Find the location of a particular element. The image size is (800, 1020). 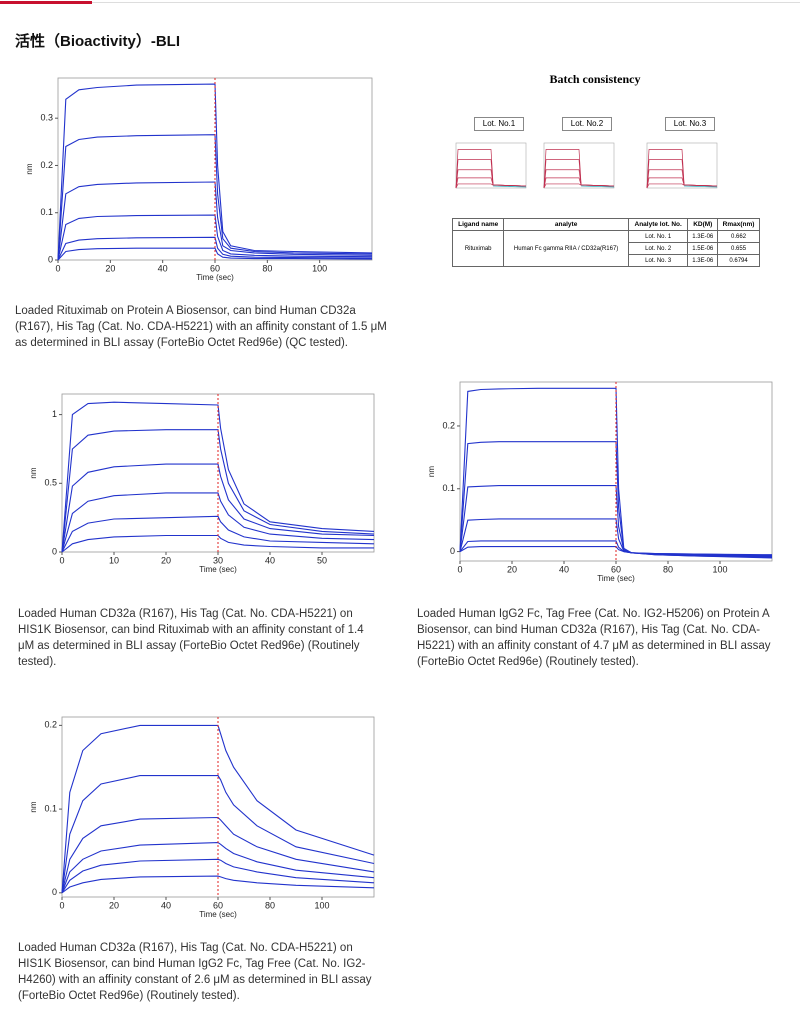

section-title: 活性（Bioactivity）-BLI is located at coordinates (98, 41).